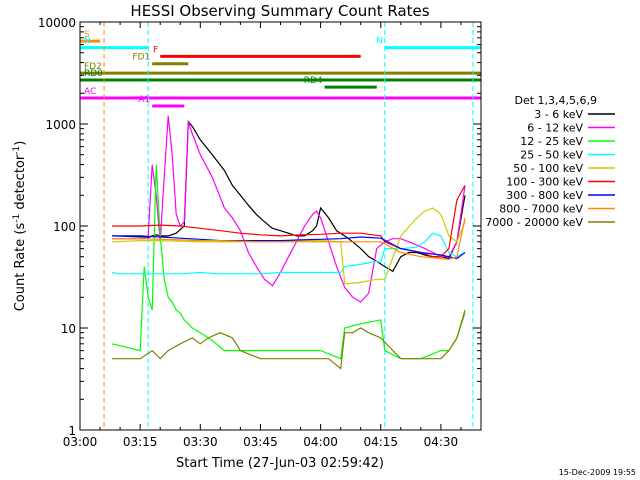  Describe the element at coordinates (68, 329) in the screenshot. I see `y-tick-label-1: 10` at that location.